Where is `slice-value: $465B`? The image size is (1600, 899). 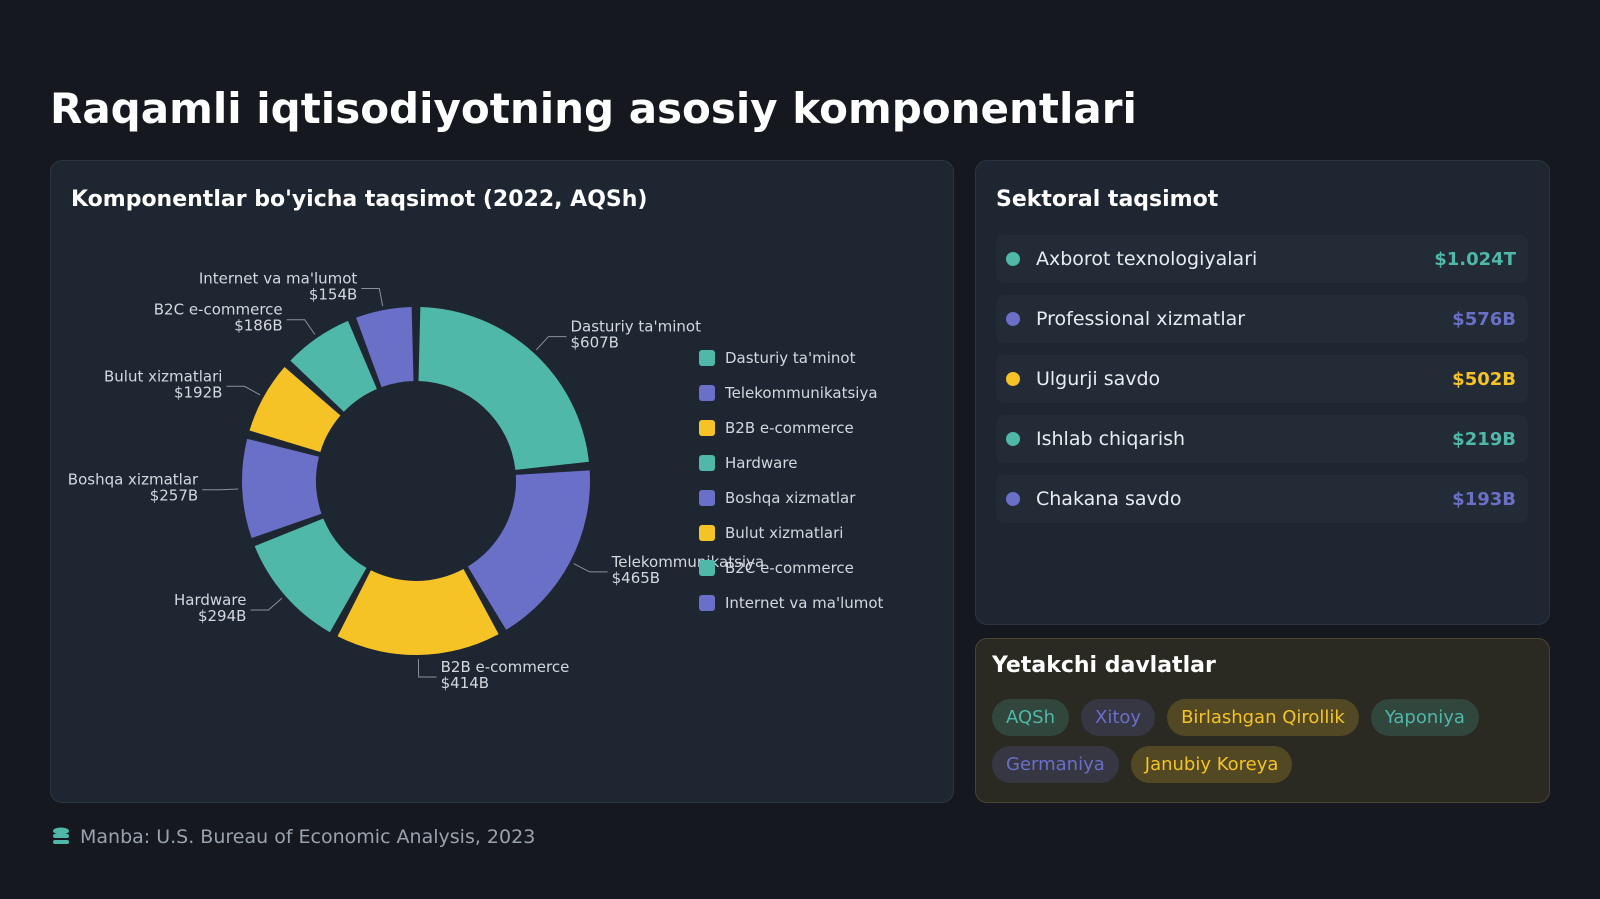
slice-value: $465B is located at coordinates (636, 578).